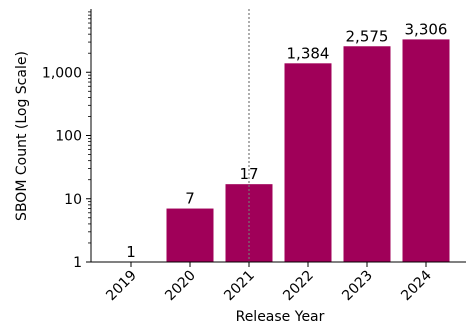  Describe the element at coordinates (239, 286) in the screenshot. I see `x-tick-label-2021: 2021` at that location.